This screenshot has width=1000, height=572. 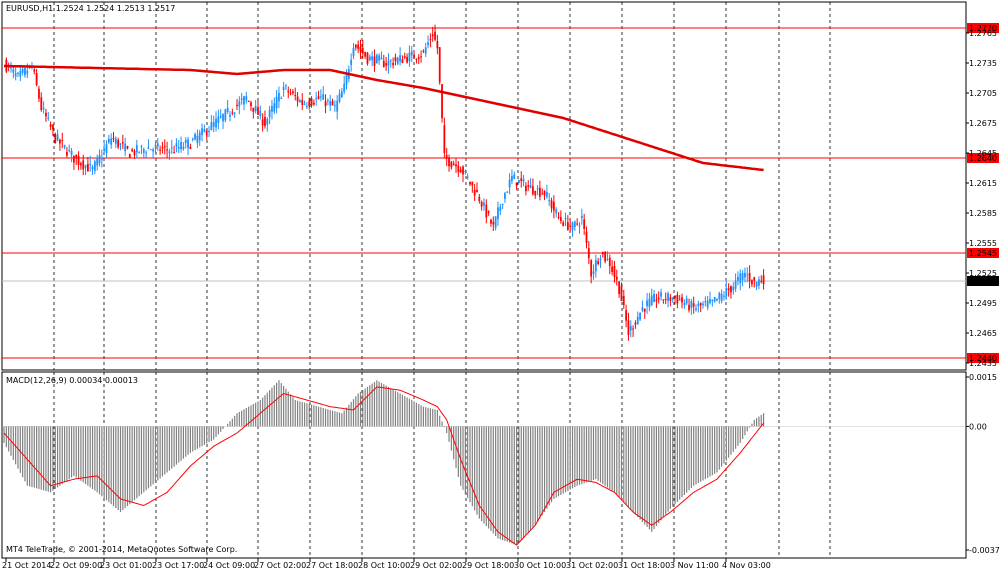 I want to click on y-tick-label: 1.2615, so click(x=983, y=183).